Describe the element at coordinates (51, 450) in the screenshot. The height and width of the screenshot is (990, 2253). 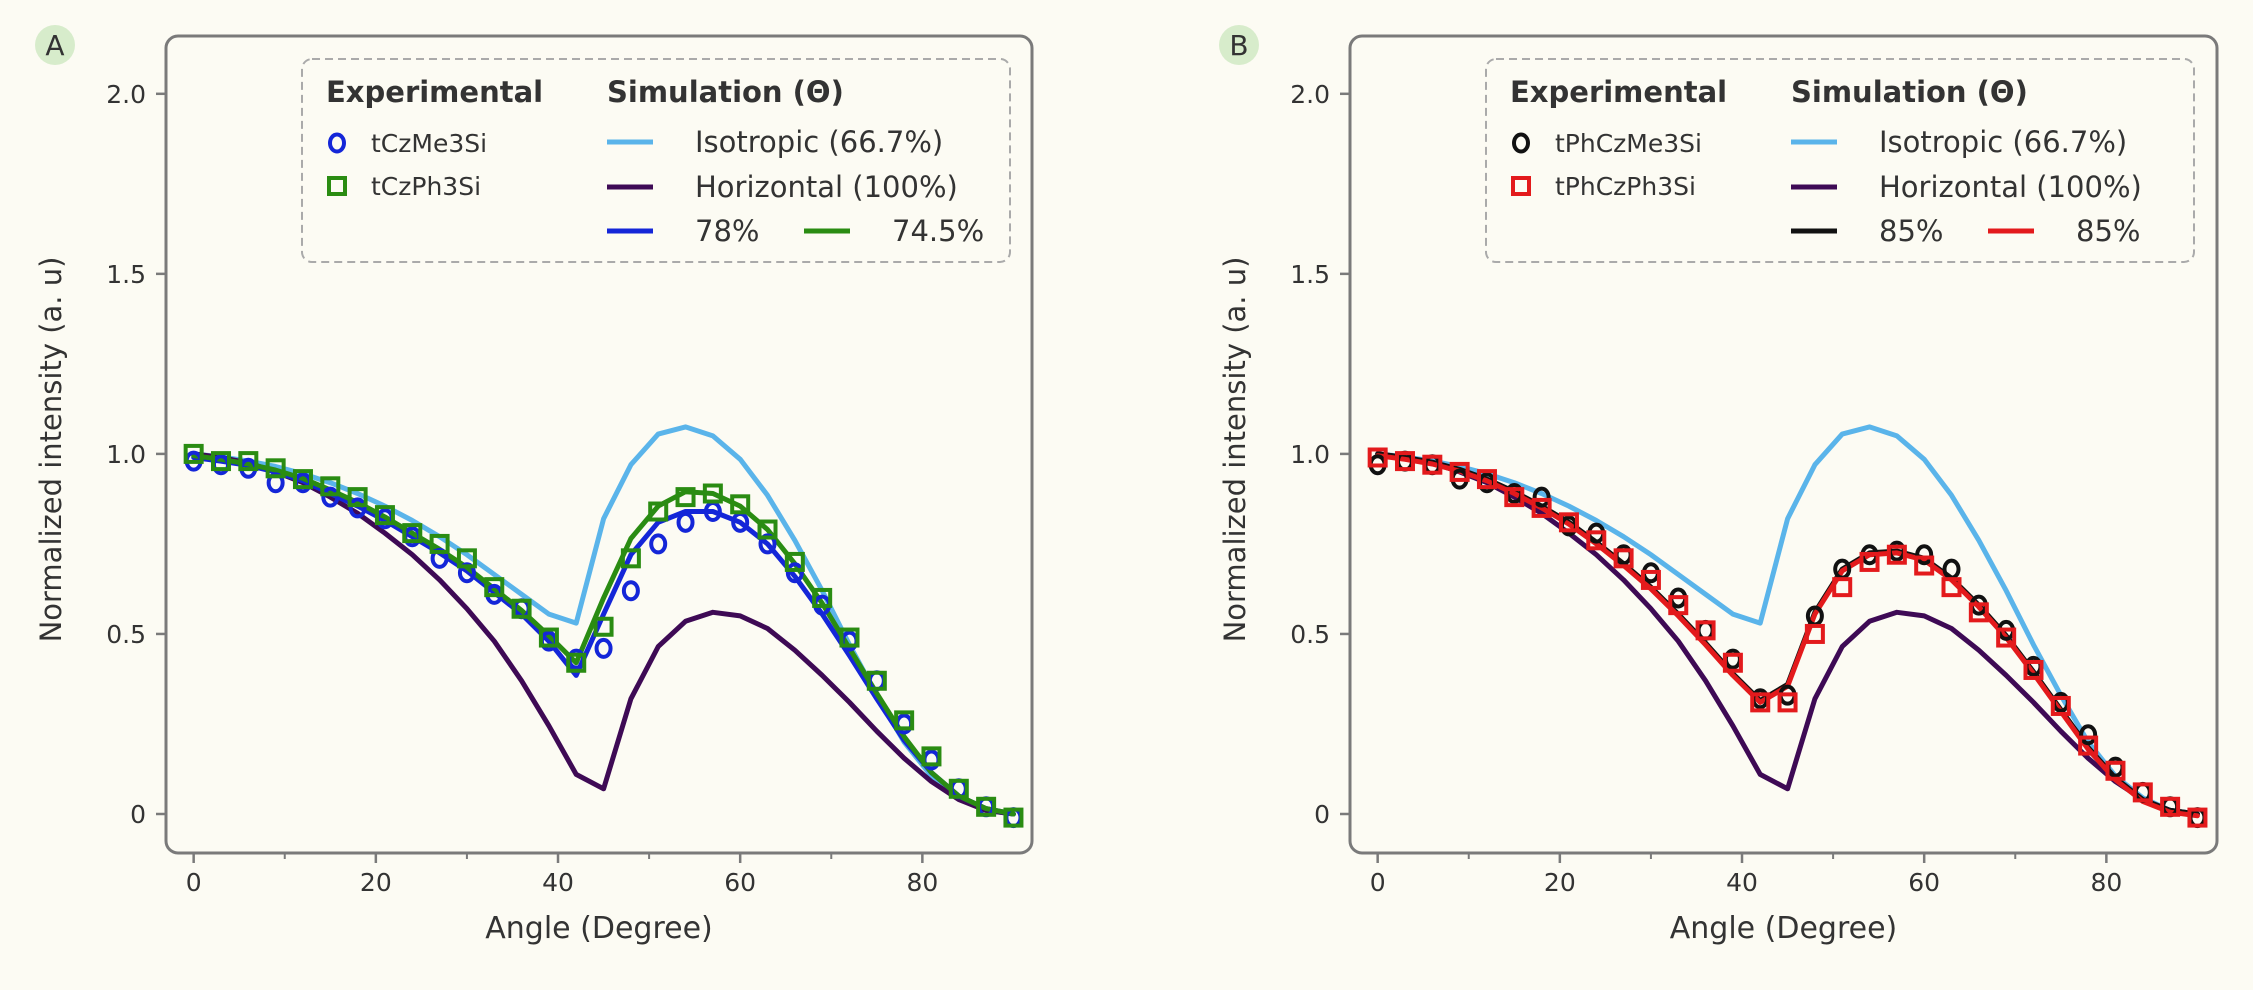
I see `y-axis-label: Normalized intensity (a. u)` at that location.